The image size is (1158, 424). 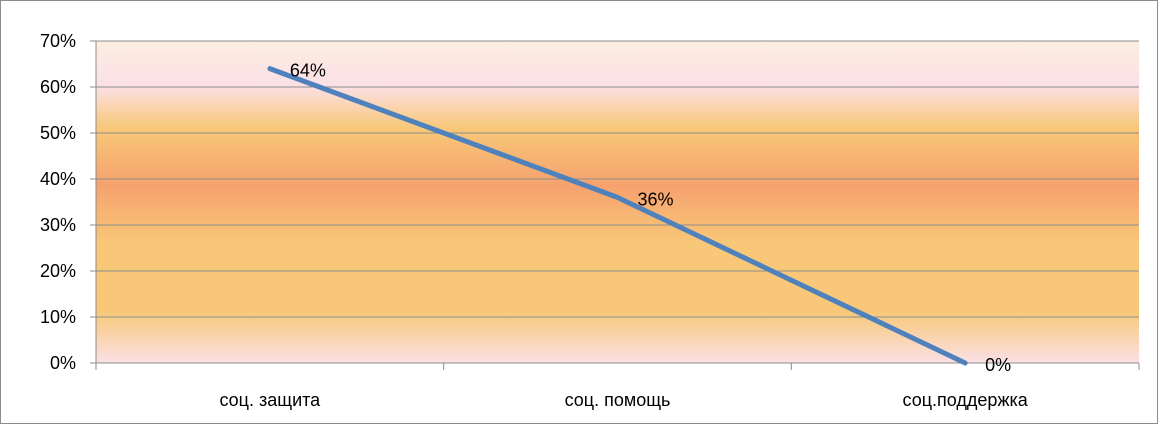 What do you see at coordinates (63, 363) in the screenshot?
I see `y-tick-label: 0%` at bounding box center [63, 363].